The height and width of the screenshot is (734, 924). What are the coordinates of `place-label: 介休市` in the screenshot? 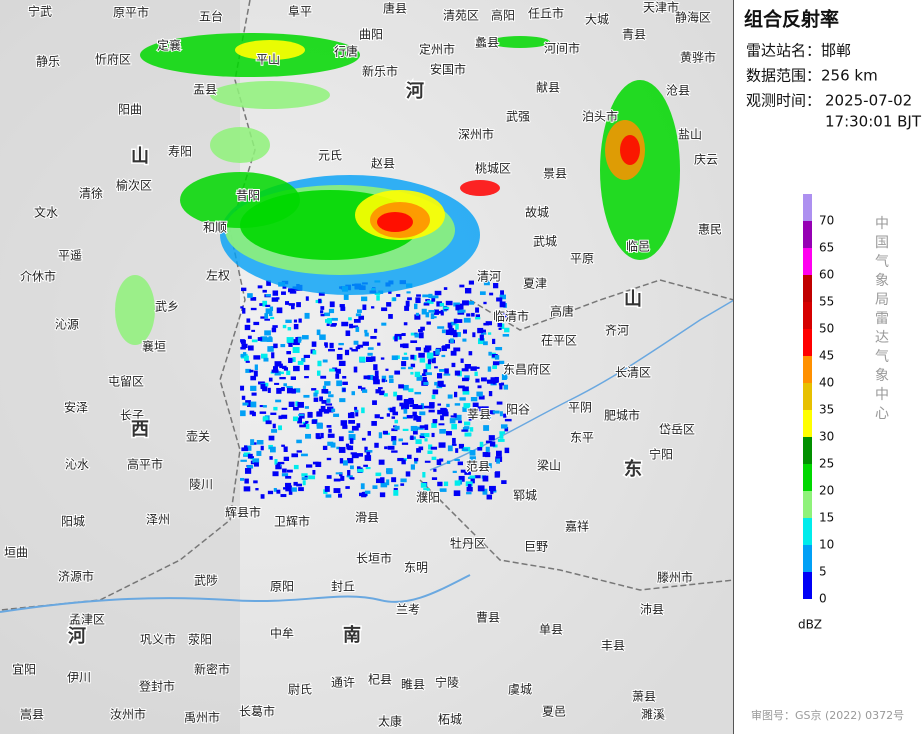 It's located at (38, 276).